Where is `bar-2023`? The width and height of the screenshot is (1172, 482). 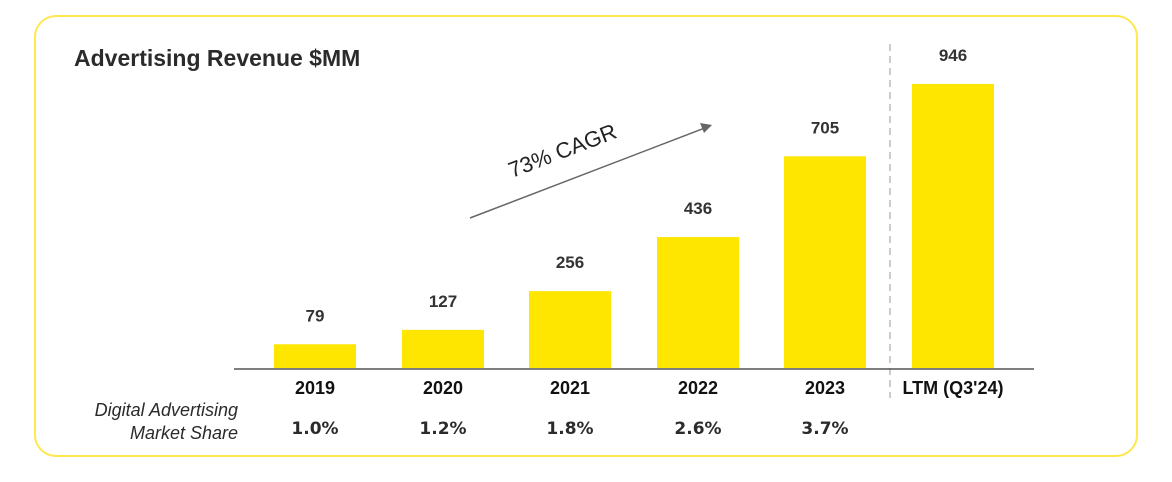 bar-2023 is located at coordinates (825, 262).